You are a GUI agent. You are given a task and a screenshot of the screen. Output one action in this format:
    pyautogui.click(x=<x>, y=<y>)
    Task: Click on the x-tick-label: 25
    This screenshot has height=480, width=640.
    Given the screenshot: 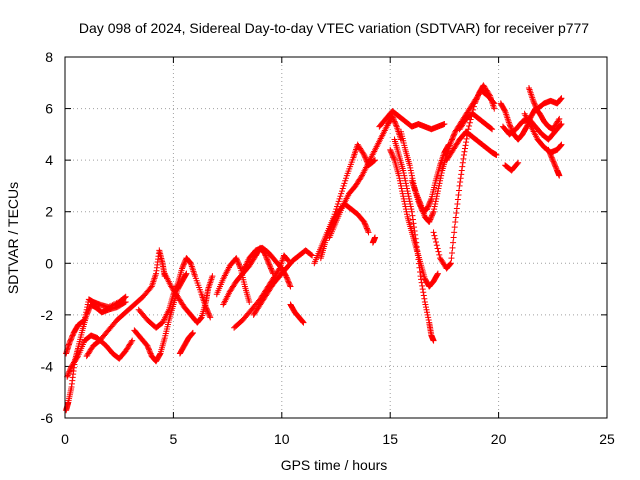 What is the action you would take?
    pyautogui.click(x=607, y=439)
    